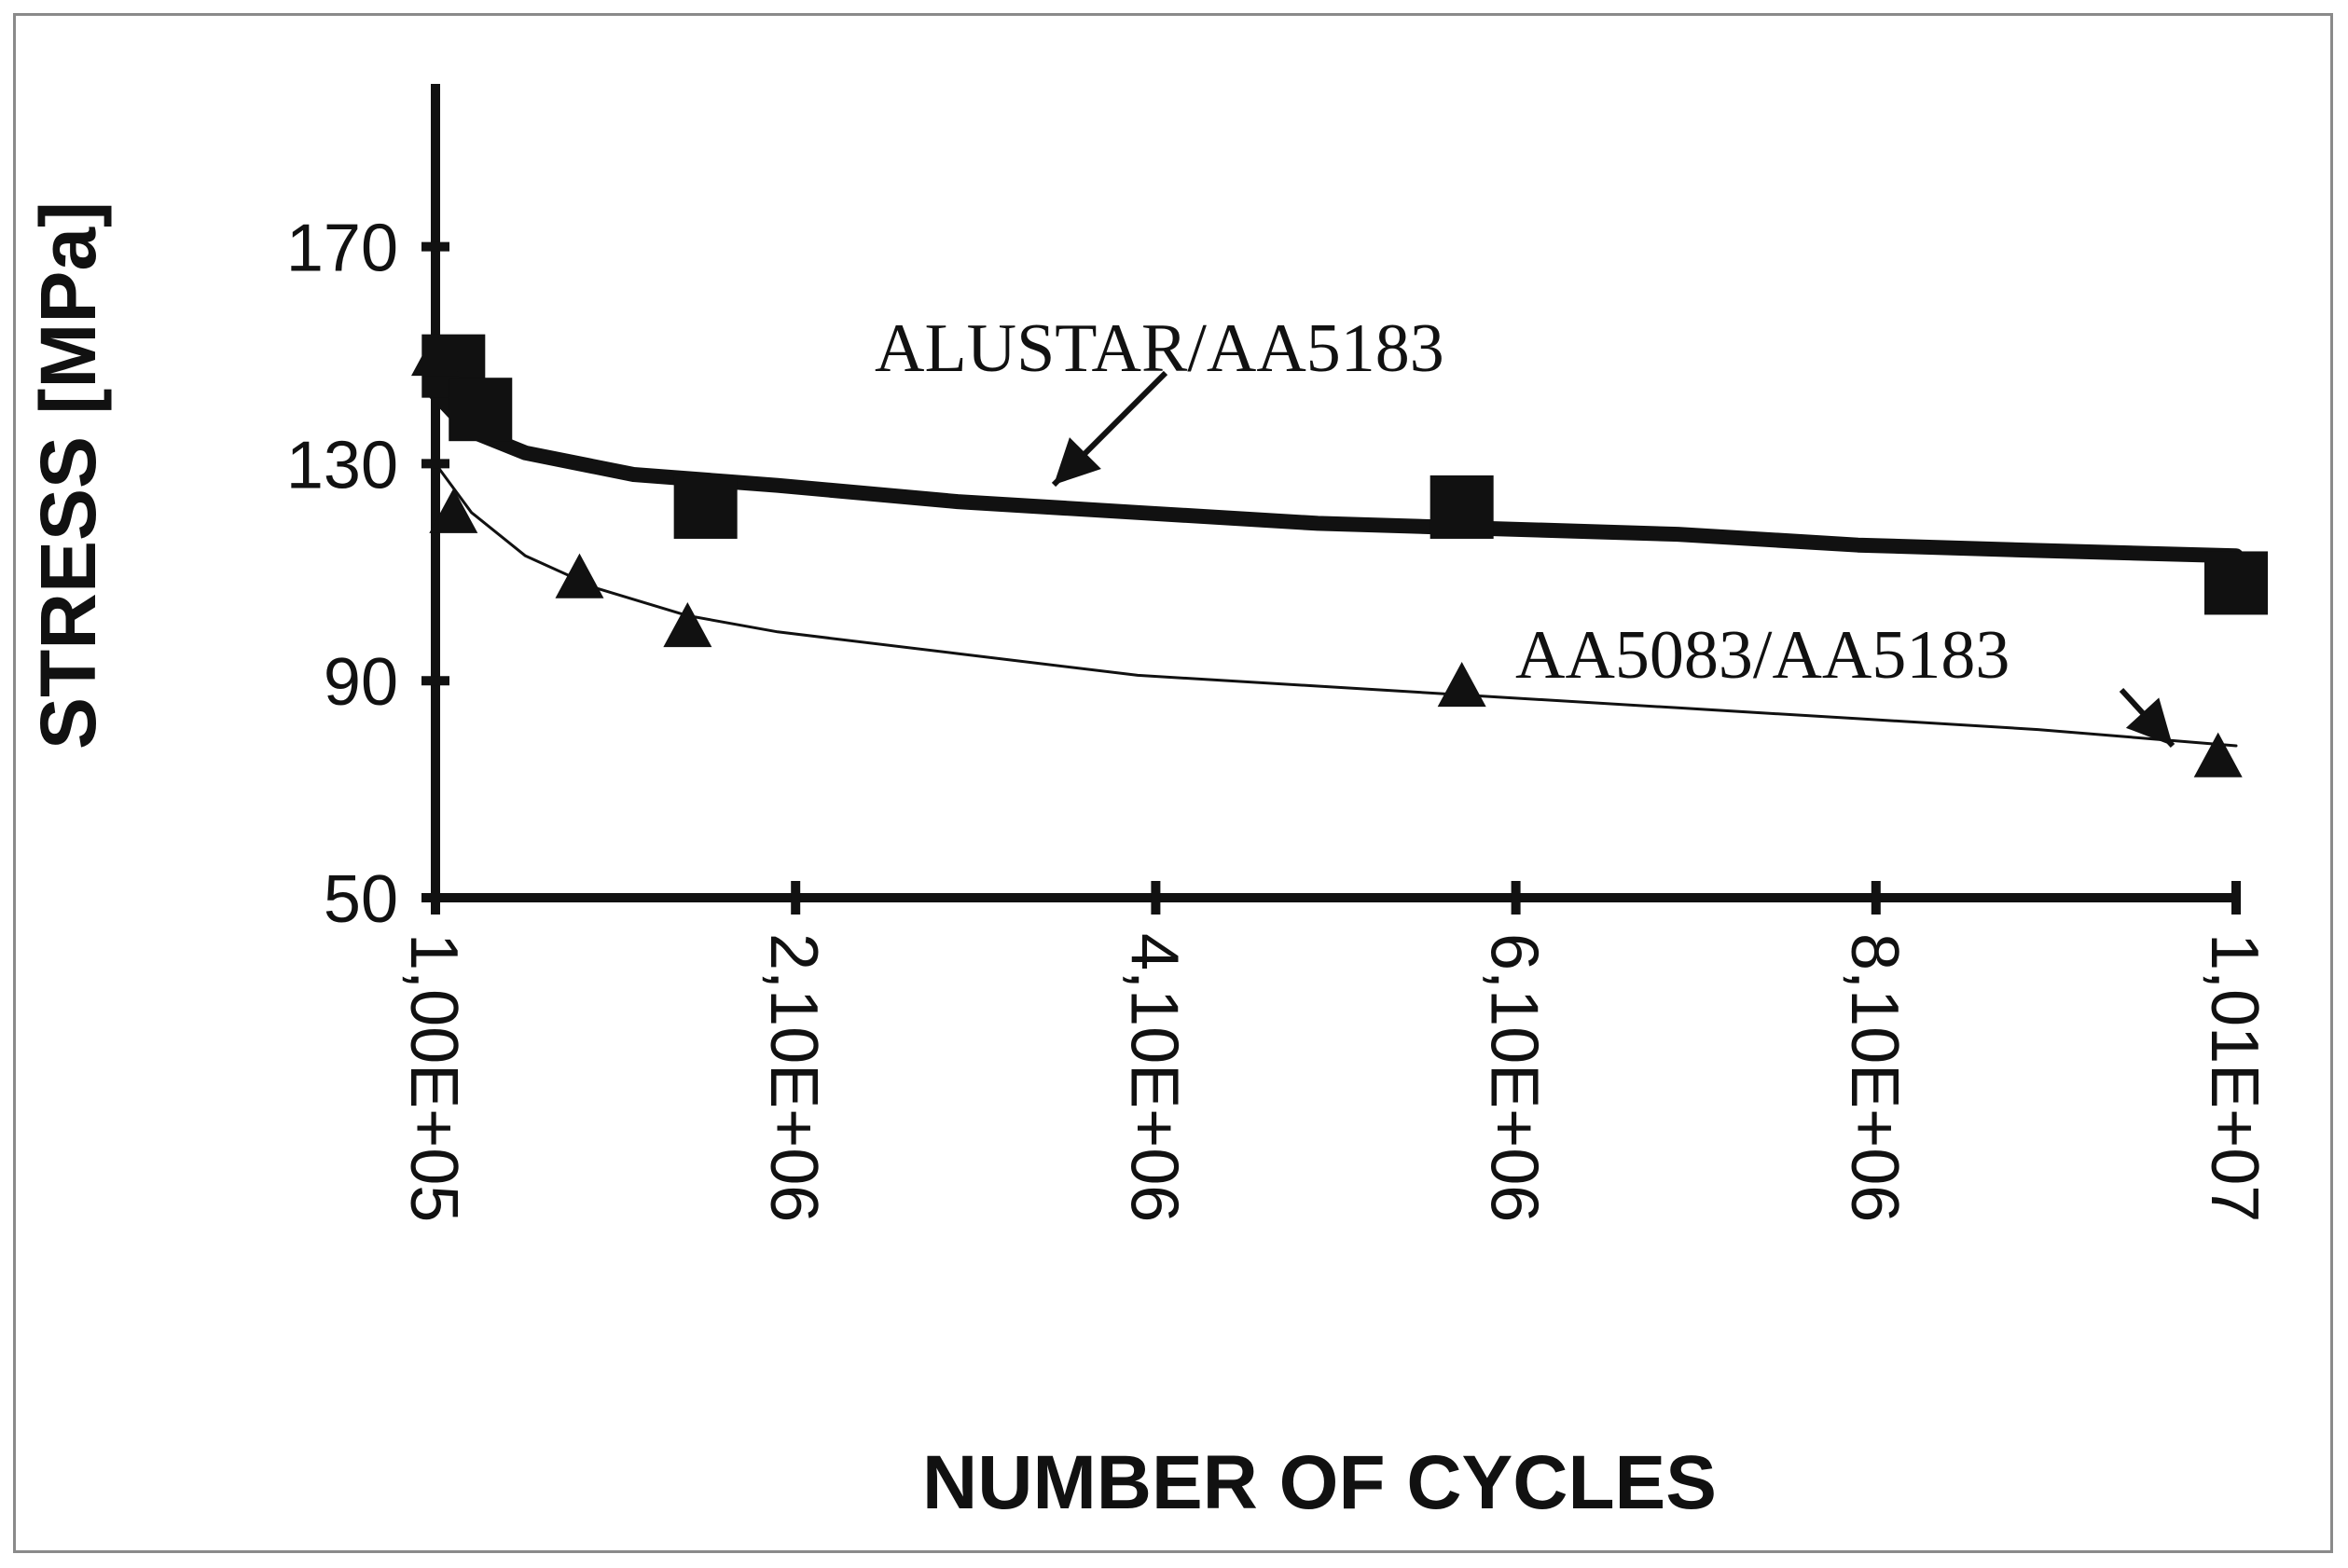 The height and width of the screenshot is (1568, 2348). I want to click on y-tick-label: 50, so click(361, 899).